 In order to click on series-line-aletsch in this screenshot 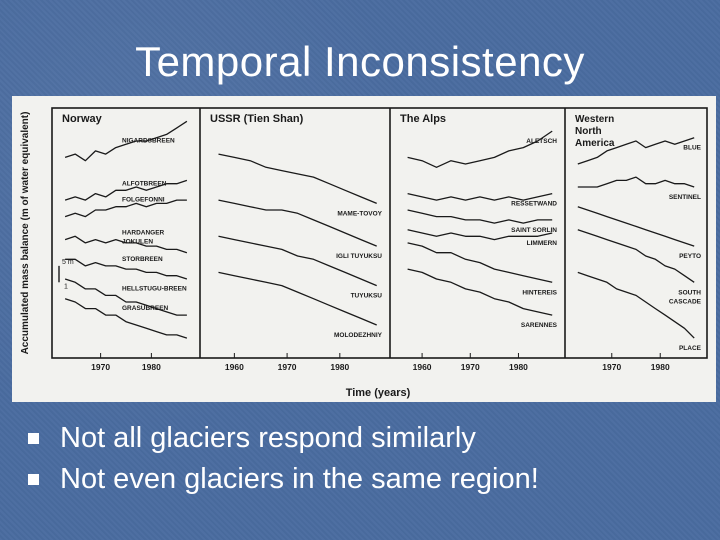, I will do `click(480, 149)`.